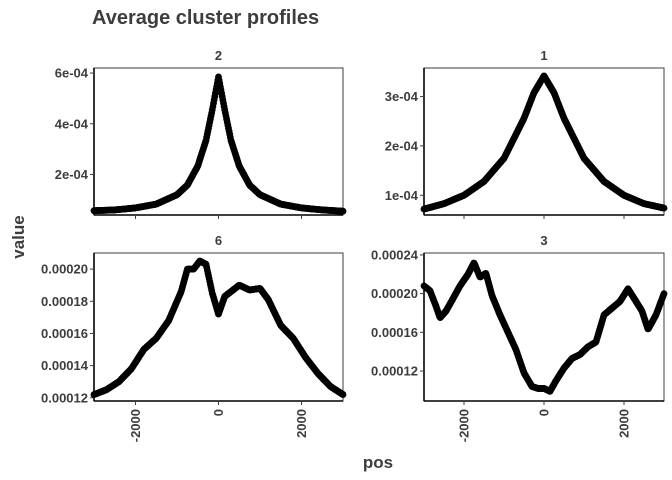 The width and height of the screenshot is (672, 480). Describe the element at coordinates (218, 55) in the screenshot. I see `facet-label: 2` at that location.